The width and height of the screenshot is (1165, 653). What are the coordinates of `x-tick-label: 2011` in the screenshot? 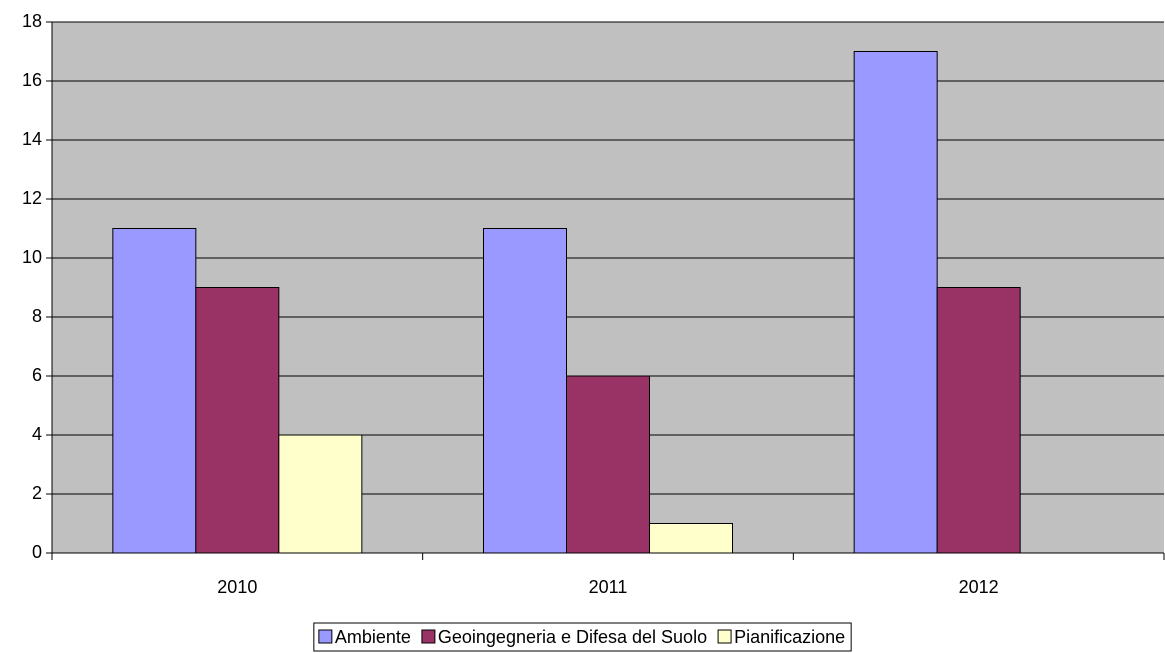 It's located at (608, 587).